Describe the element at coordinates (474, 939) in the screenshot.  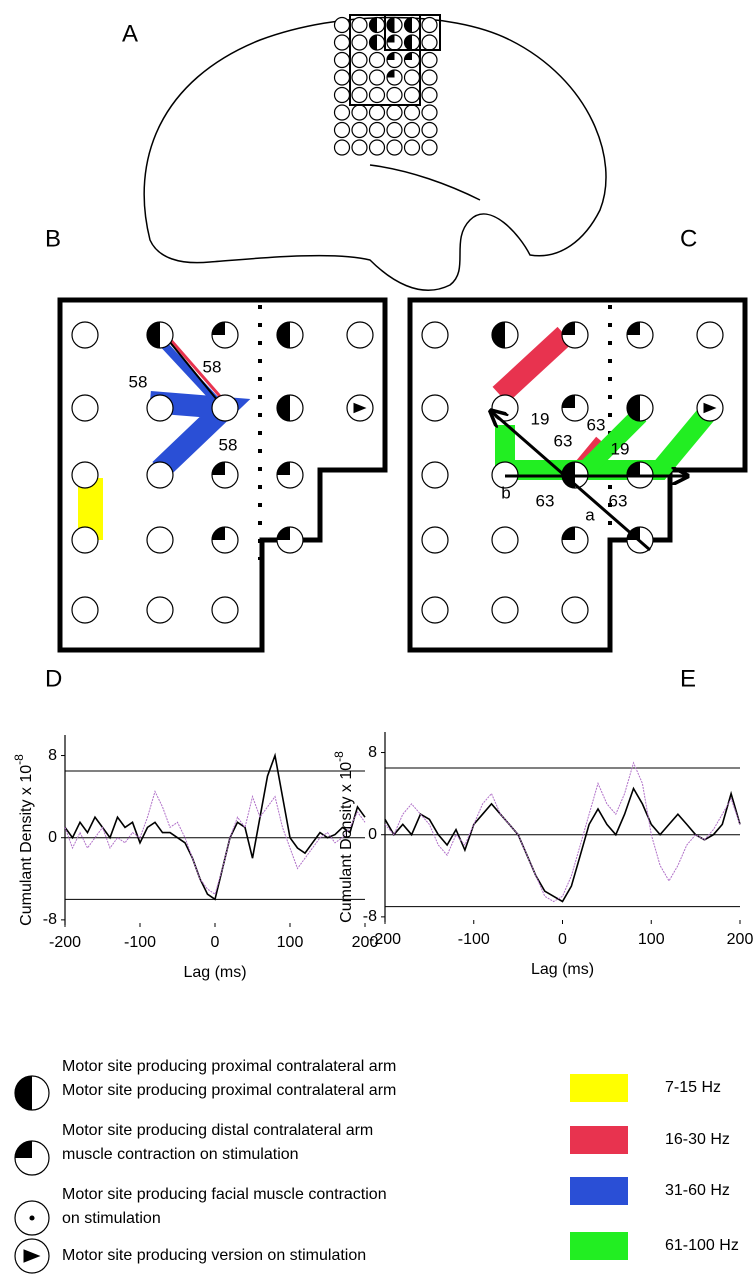
I see `x-tick-label: -100` at that location.